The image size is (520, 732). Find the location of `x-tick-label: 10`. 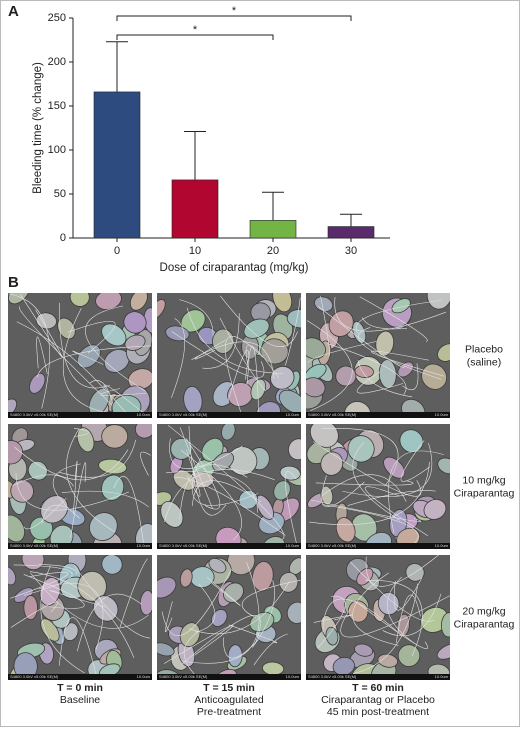

x-tick-label: 10 is located at coordinates (195, 251).